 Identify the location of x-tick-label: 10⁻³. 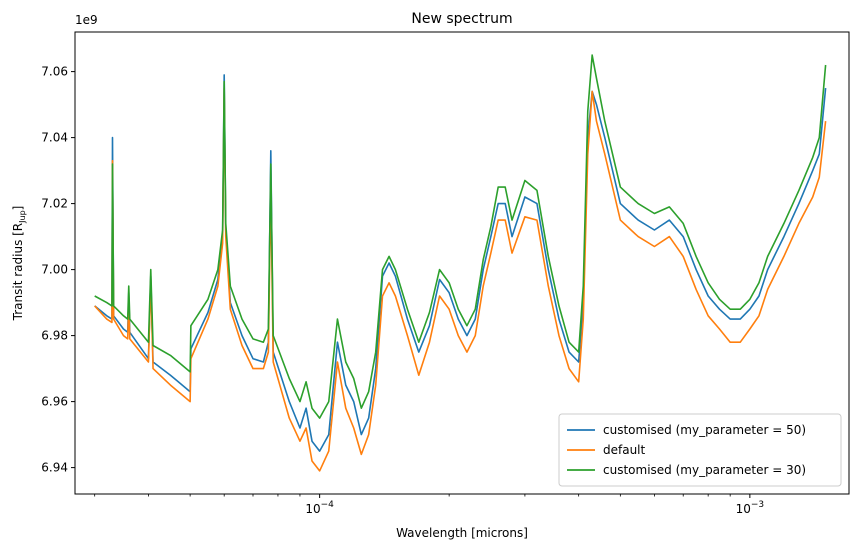
(750, 508).